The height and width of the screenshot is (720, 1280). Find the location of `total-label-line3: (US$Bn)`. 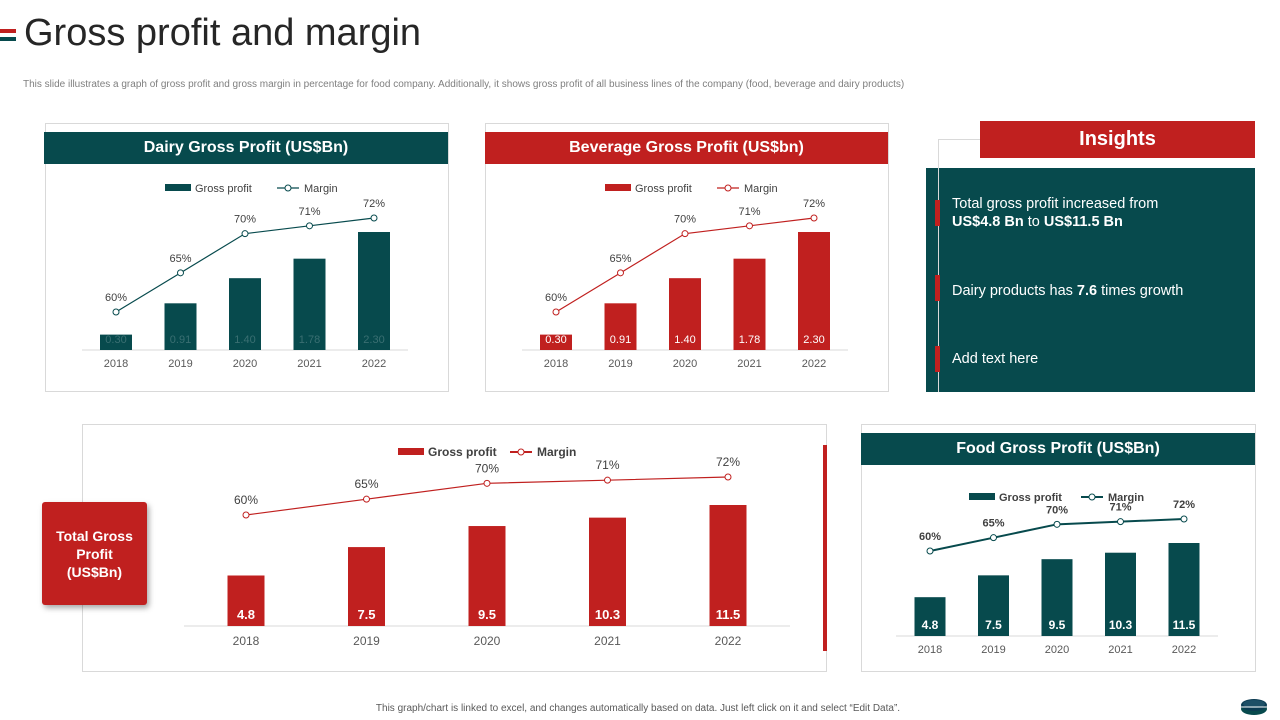

total-label-line3: (US$Bn) is located at coordinates (94, 571).